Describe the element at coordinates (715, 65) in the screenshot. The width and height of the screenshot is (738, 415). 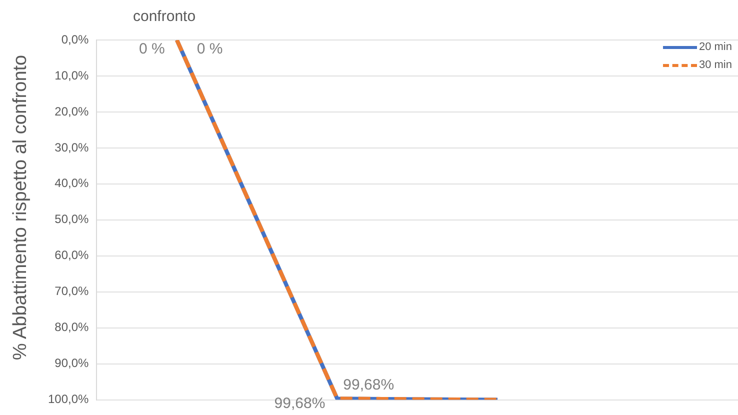
I see `legend-label: 30 min` at that location.